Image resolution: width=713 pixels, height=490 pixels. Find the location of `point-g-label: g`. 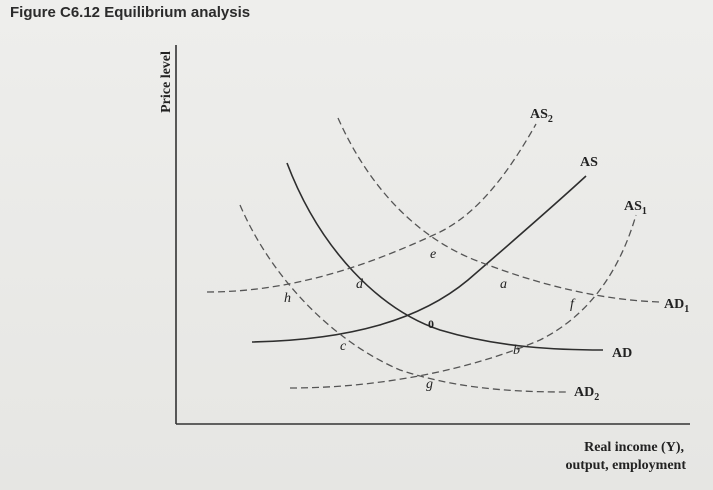

point-g-label: g is located at coordinates (429, 384).